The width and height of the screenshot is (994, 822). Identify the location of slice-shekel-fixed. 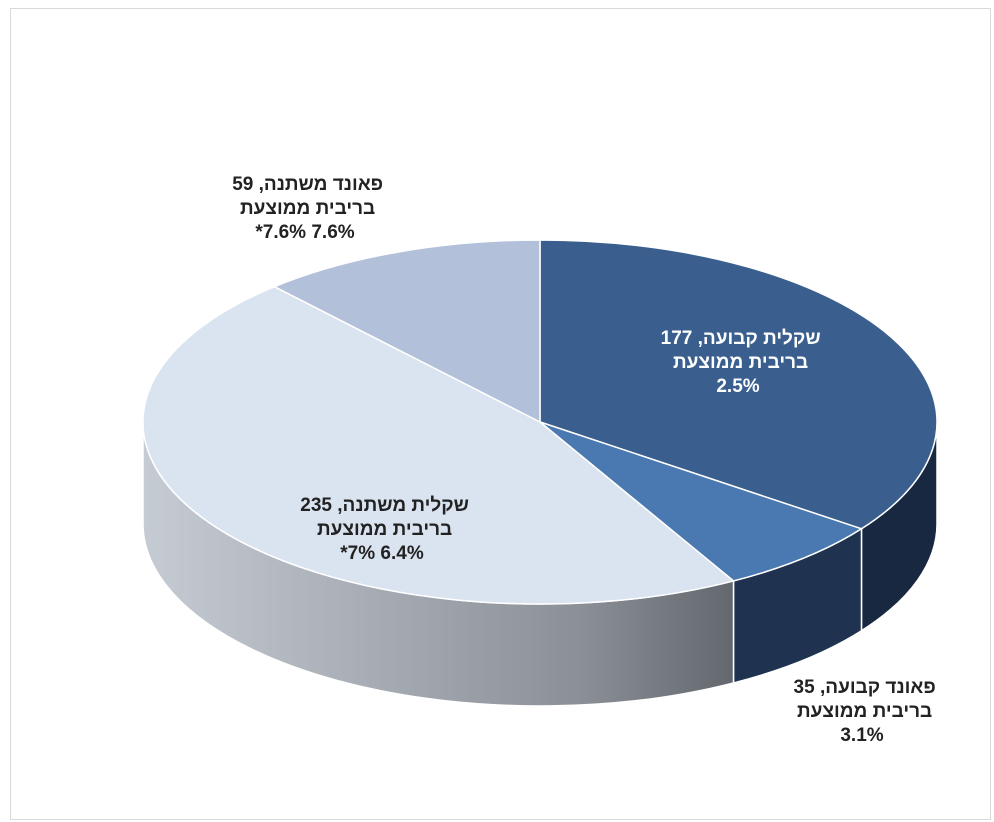
(738, 384).